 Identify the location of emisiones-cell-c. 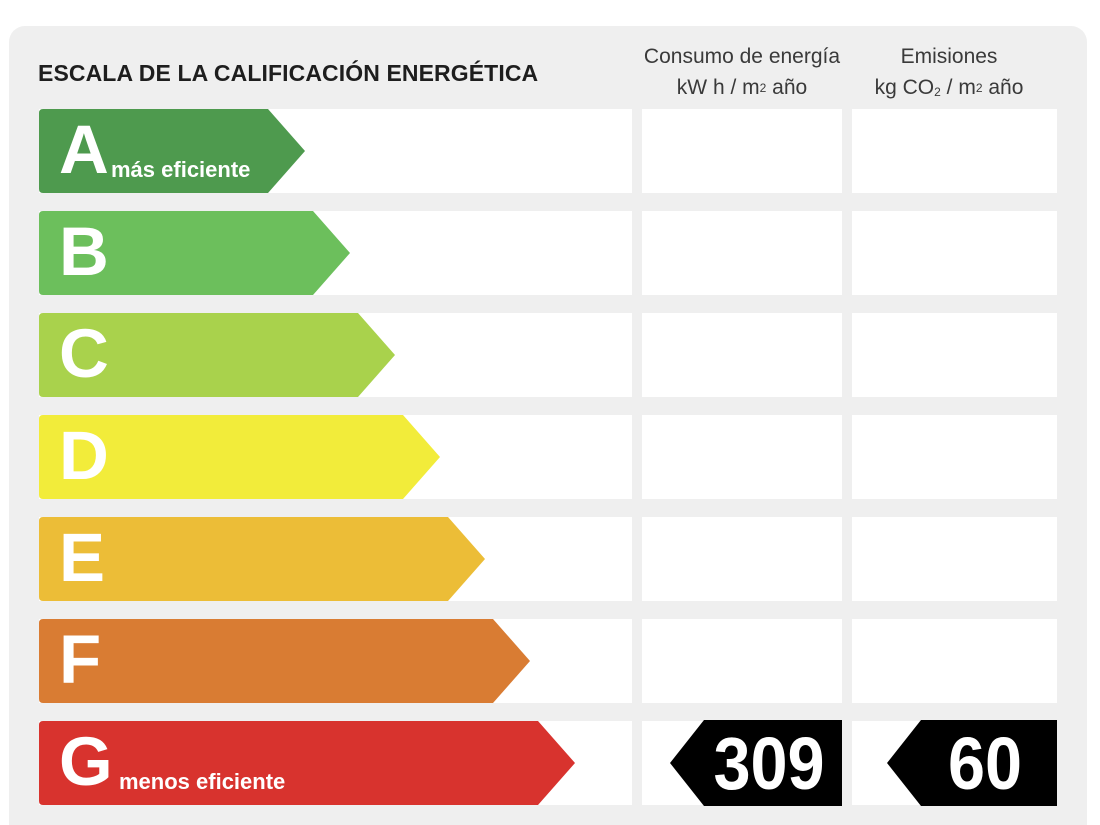
(954, 355).